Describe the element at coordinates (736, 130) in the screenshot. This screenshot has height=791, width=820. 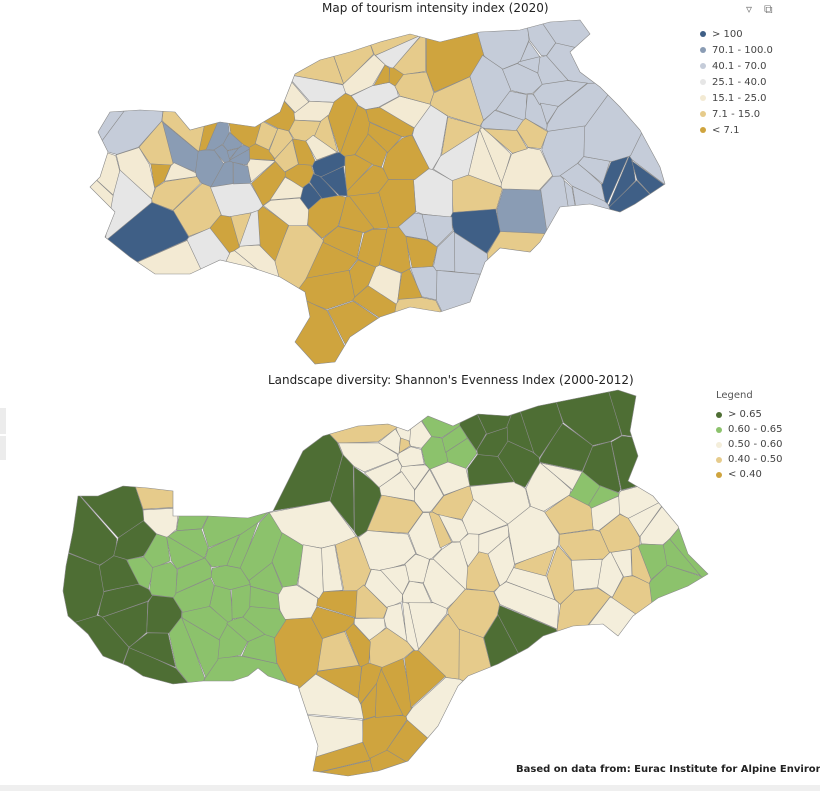
I see `legend-item: < 7.1` at that location.